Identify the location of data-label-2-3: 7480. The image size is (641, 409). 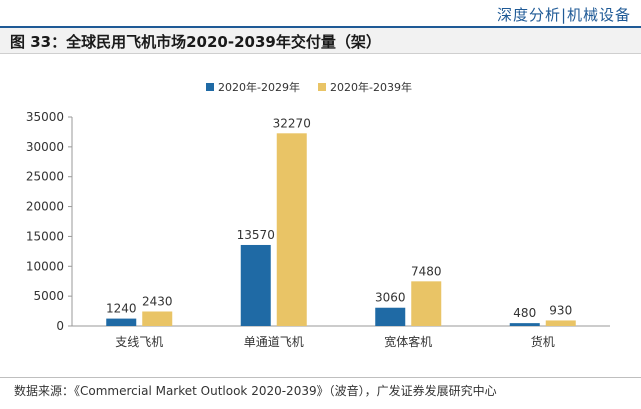
(426, 271).